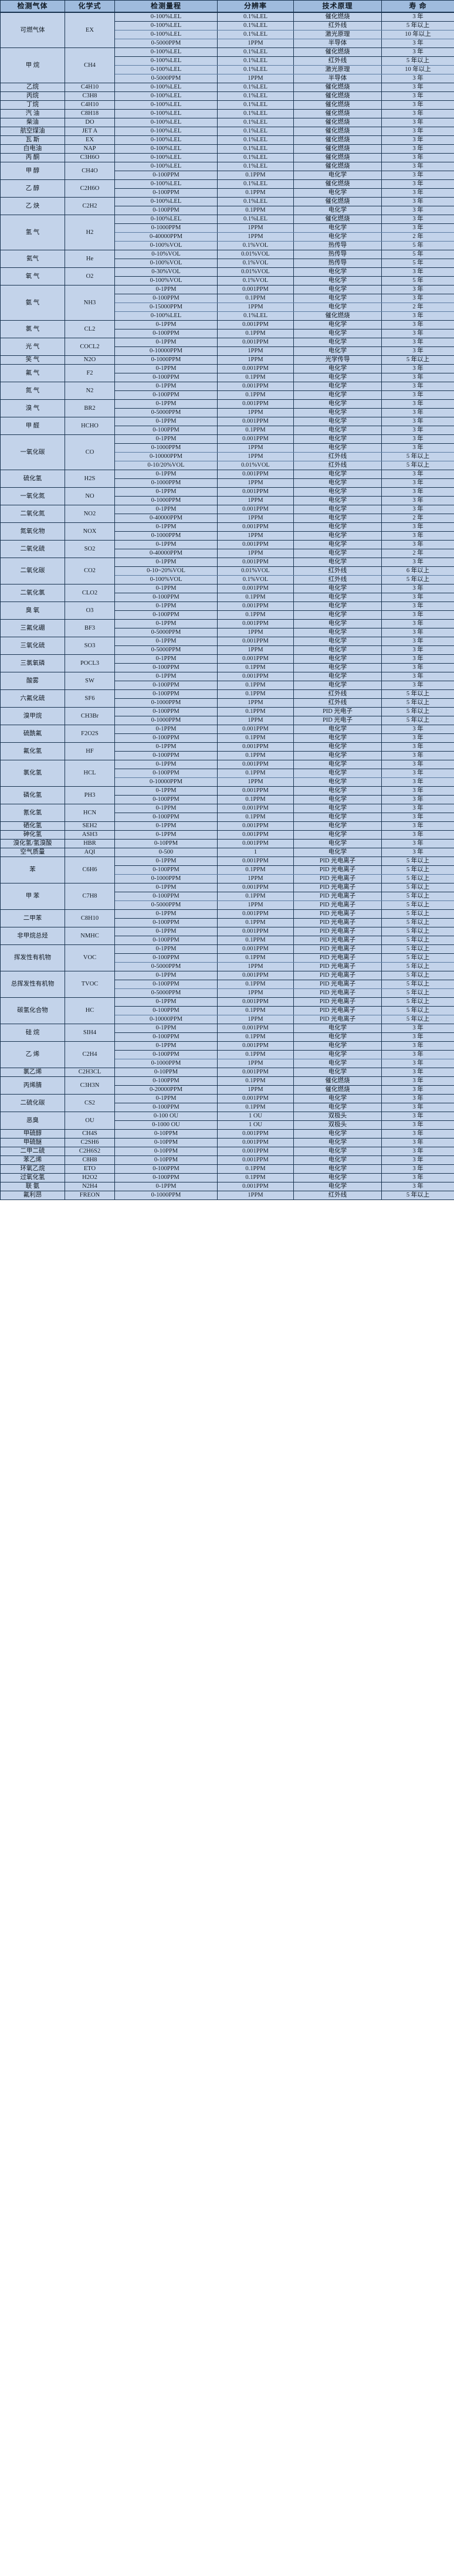 This screenshot has height=2576, width=454. Describe the element at coordinates (227, 905) in the screenshot. I see `table-row: 0-5000PPM 1PPM PID 光电离子 5 年以上` at that location.